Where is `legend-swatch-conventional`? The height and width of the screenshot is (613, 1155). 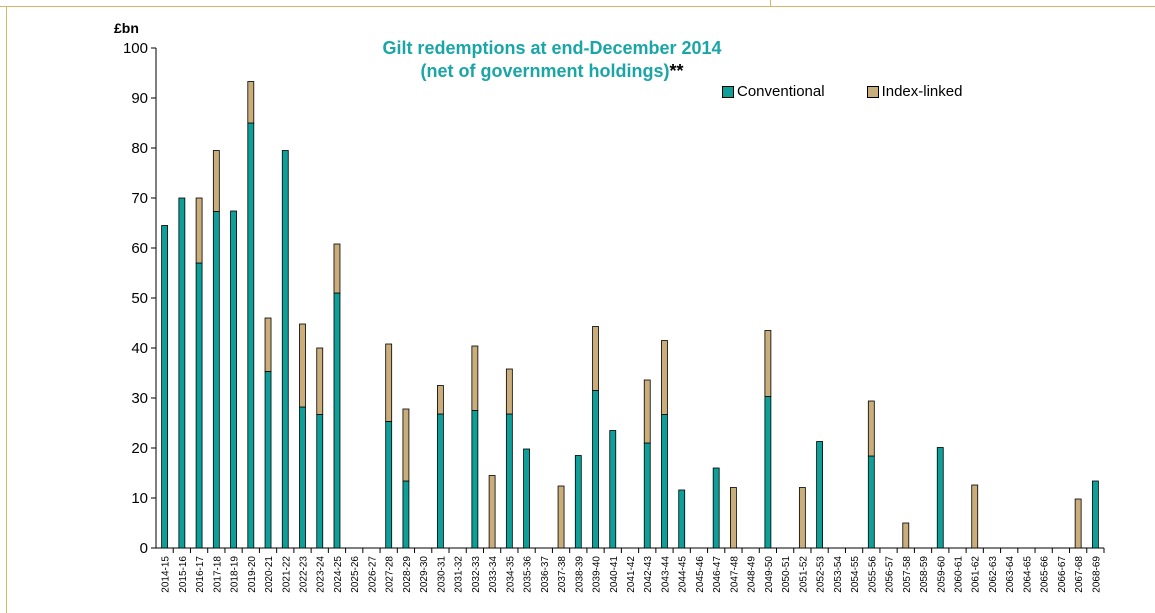 legend-swatch-conventional is located at coordinates (728, 91).